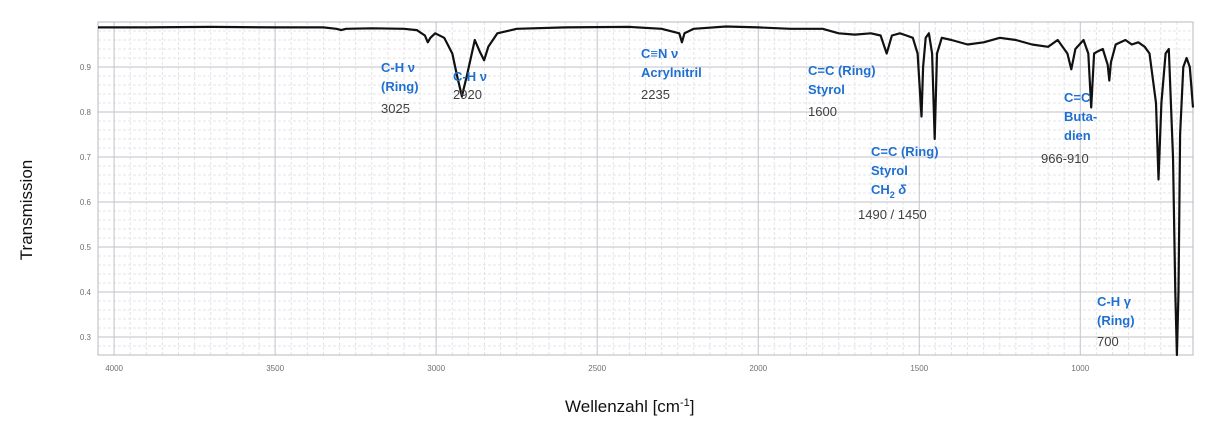 The image size is (1210, 423). What do you see at coordinates (400, 86) in the screenshot?
I see `annotation-ch-ring-label-2: (Ring)` at bounding box center [400, 86].